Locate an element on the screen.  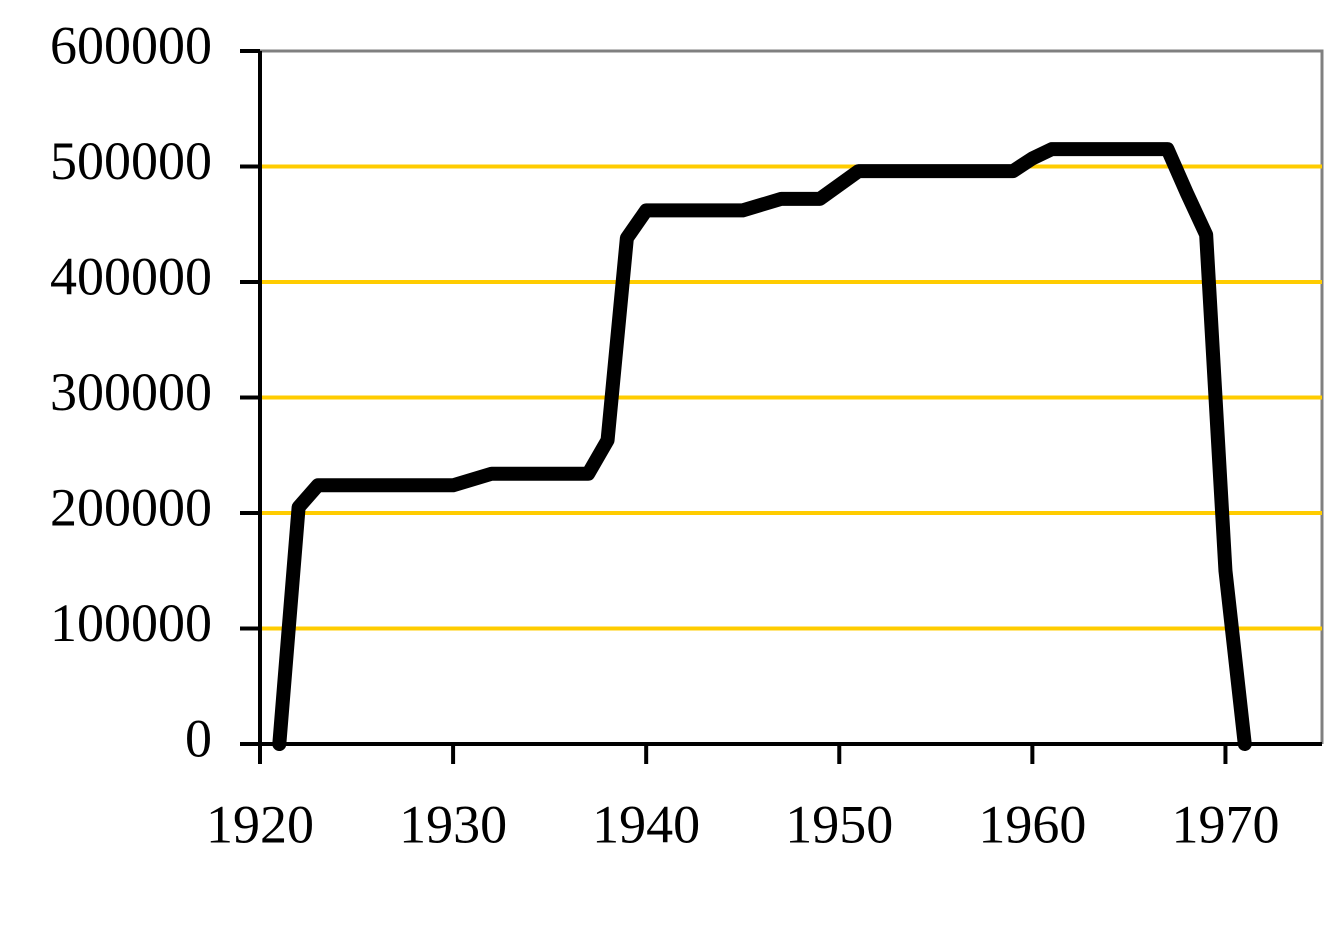
x-tick-label: 1970 is located at coordinates (1225, 824).